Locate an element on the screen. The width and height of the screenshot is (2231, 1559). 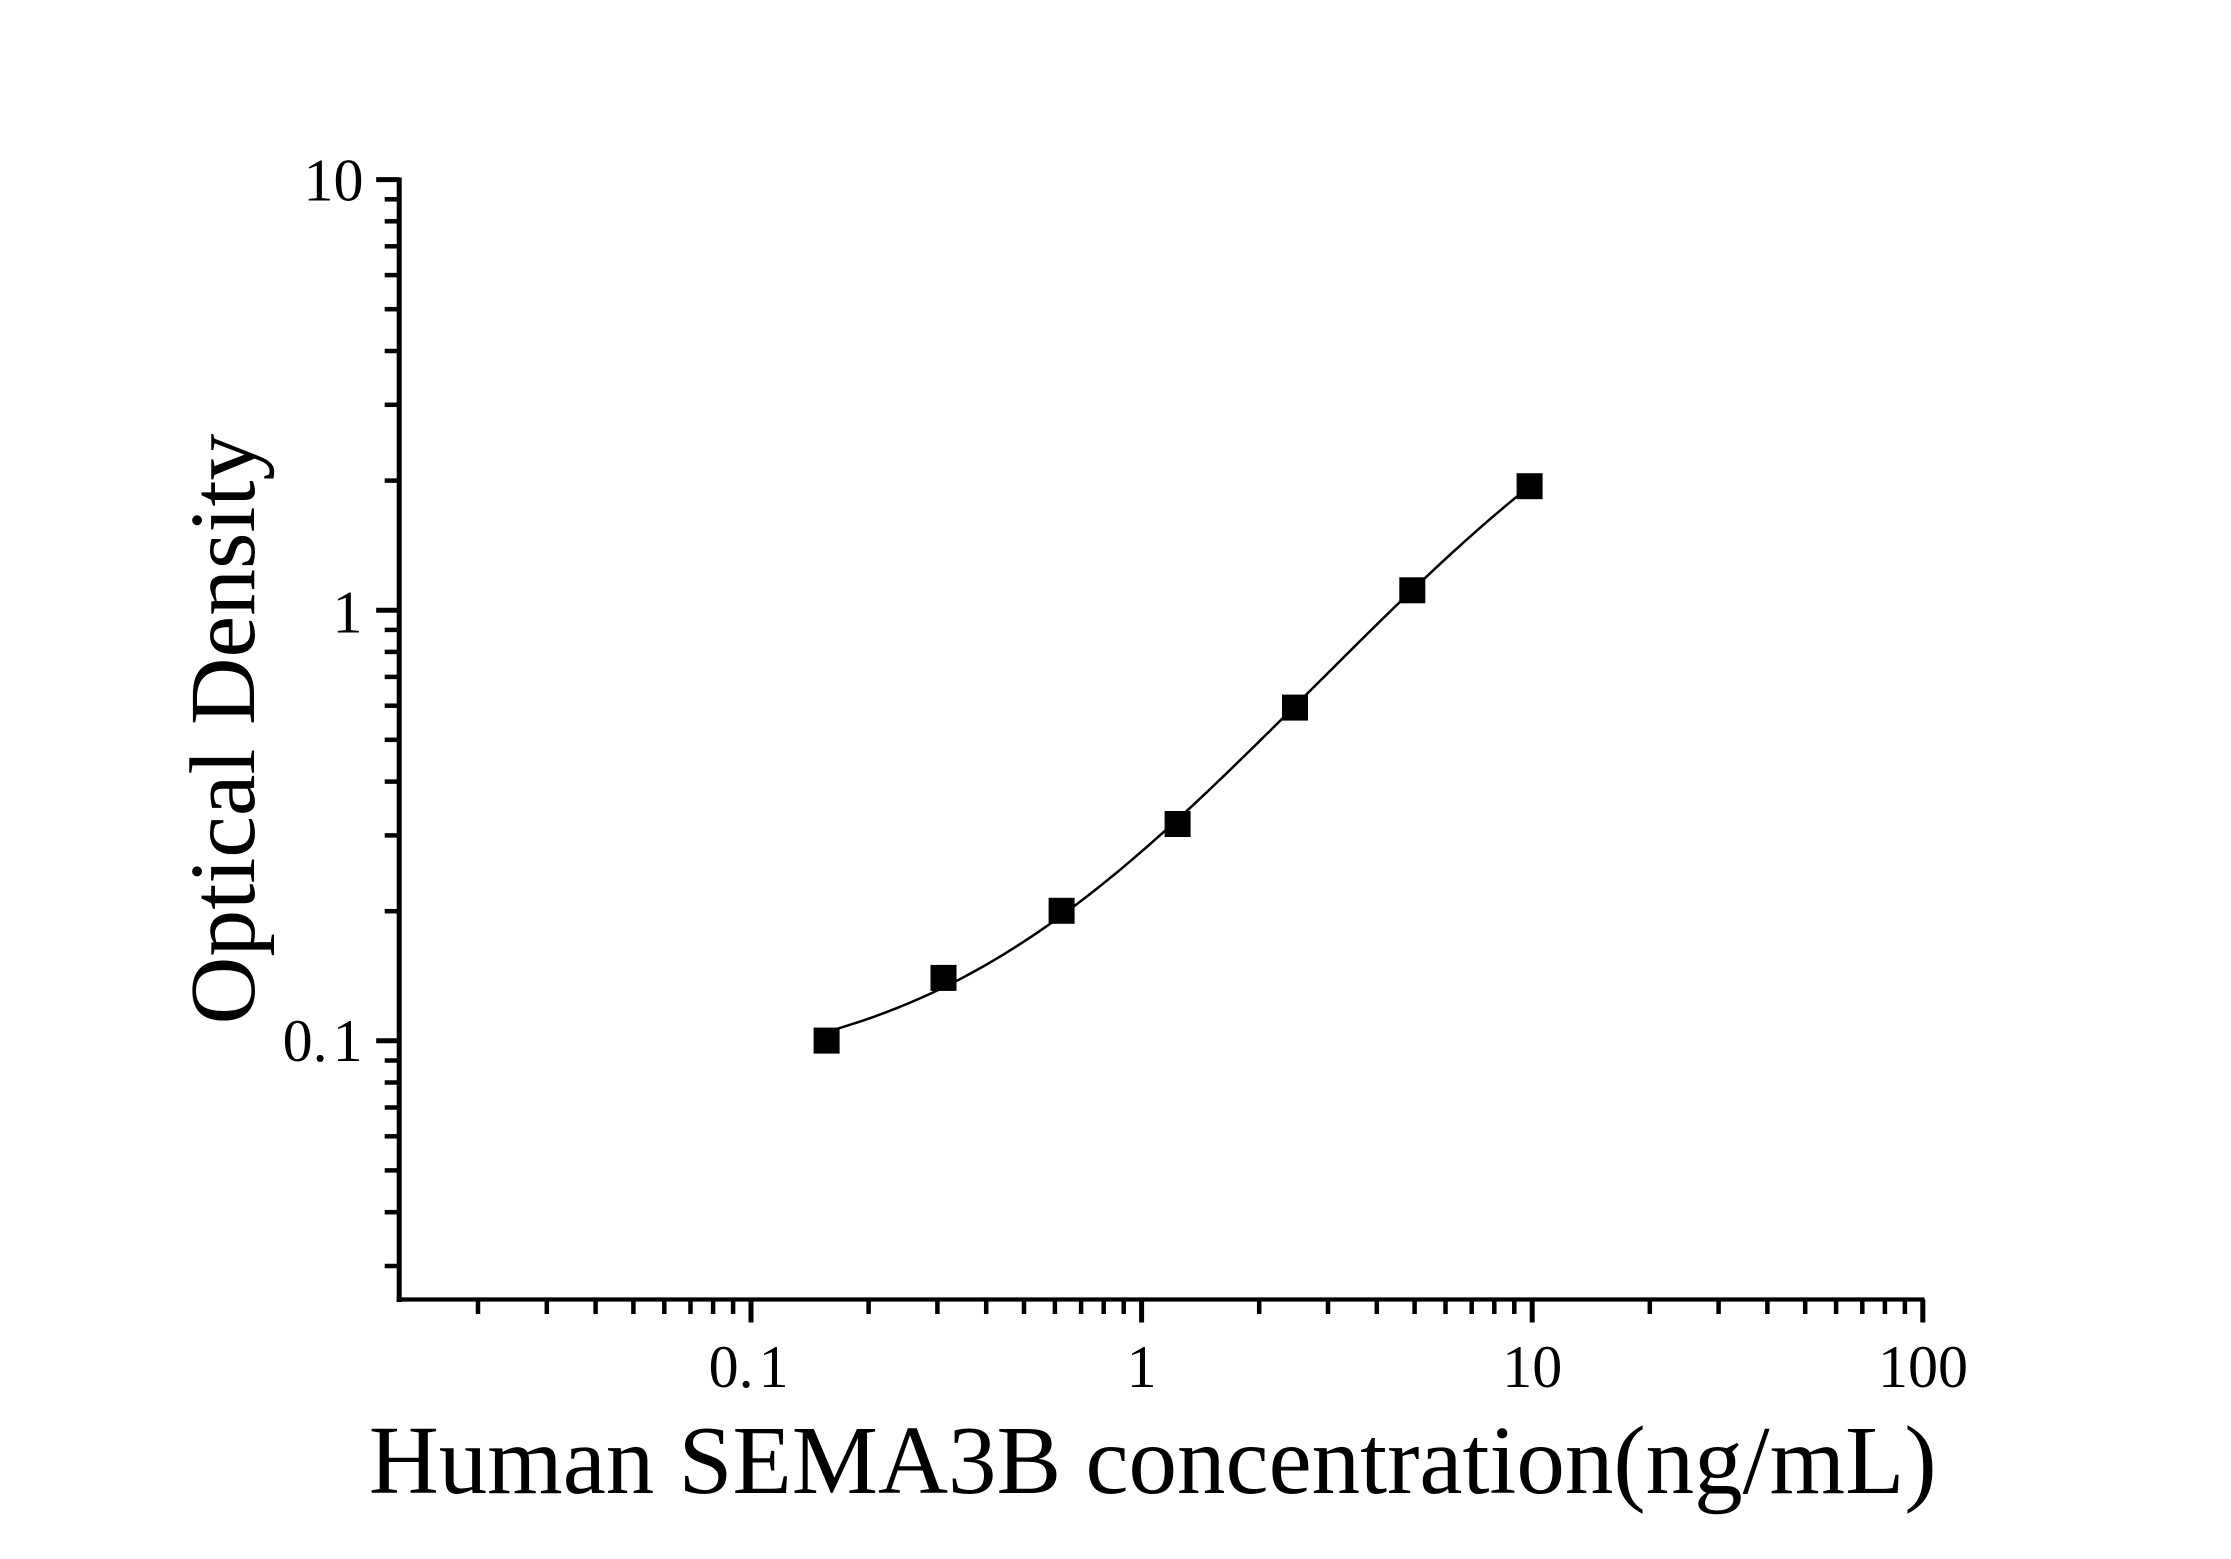
svg-text: Optical Density is located at coordinates (223, 729).